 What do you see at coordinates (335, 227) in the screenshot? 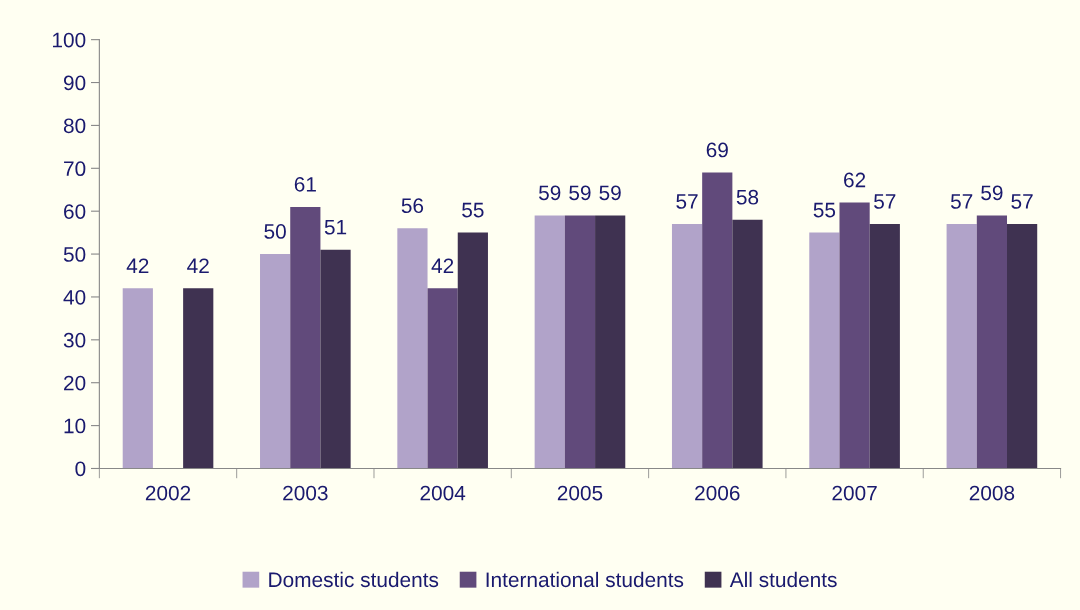
I see `data-label: 51` at bounding box center [335, 227].